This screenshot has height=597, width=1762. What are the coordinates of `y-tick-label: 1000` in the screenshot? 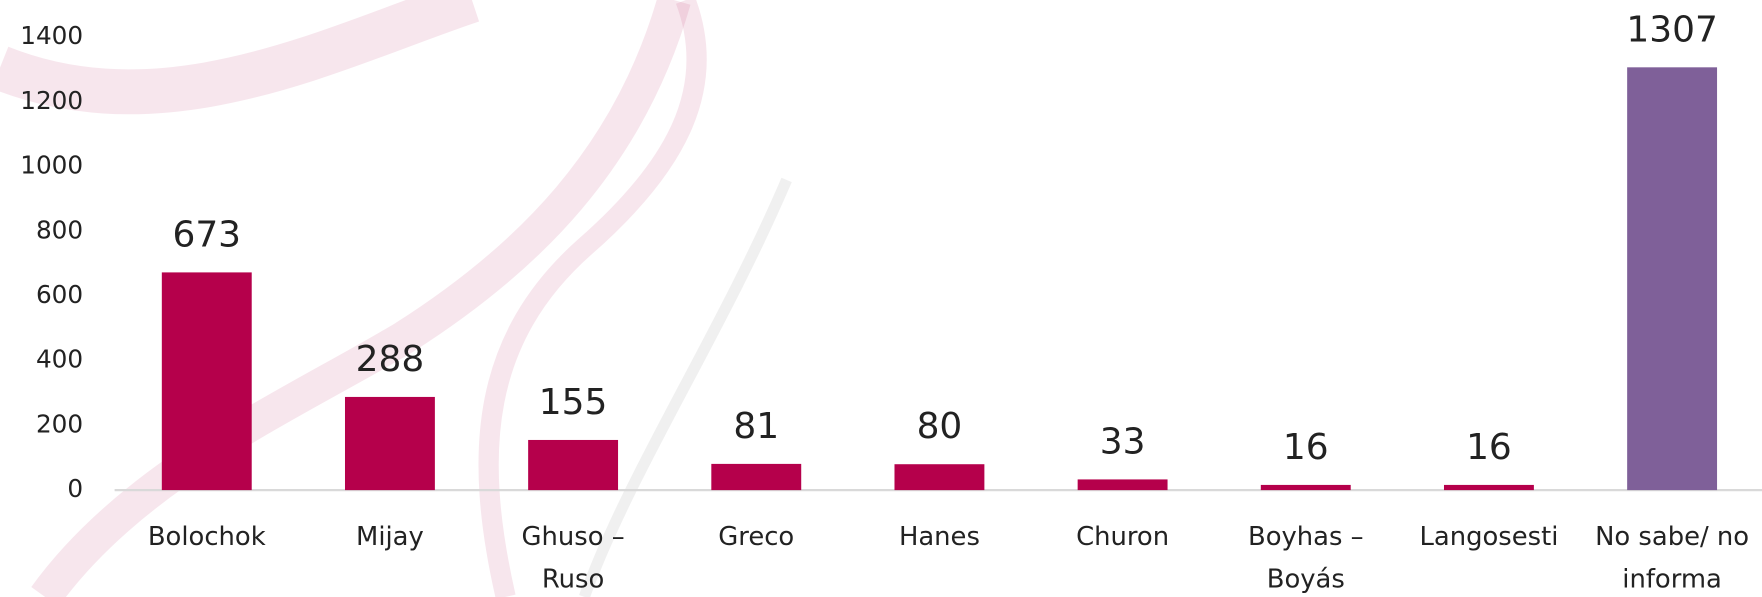 It's located at (51, 165).